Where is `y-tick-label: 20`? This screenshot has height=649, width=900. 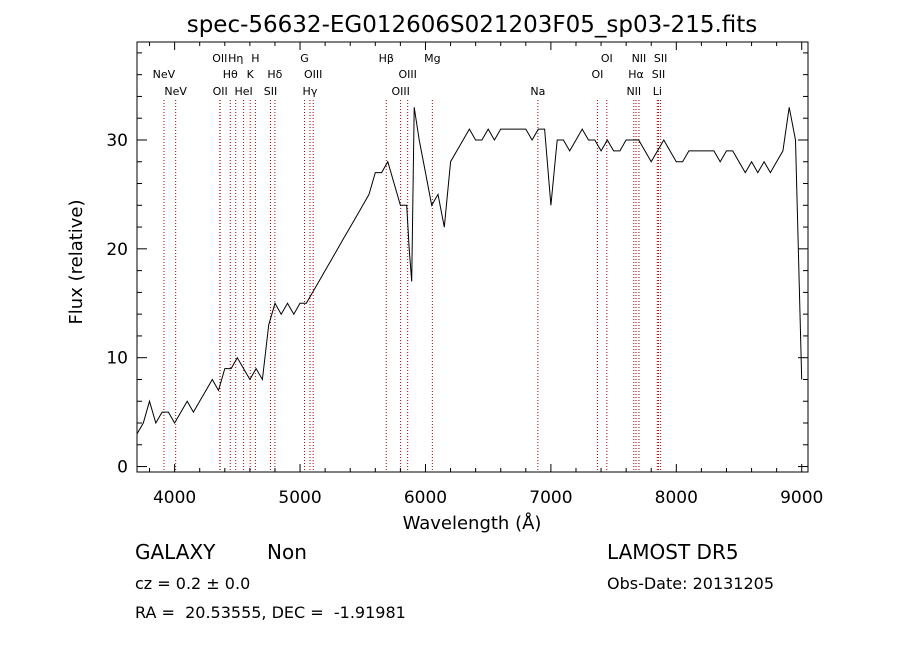
y-tick-label: 20 is located at coordinates (117, 250).